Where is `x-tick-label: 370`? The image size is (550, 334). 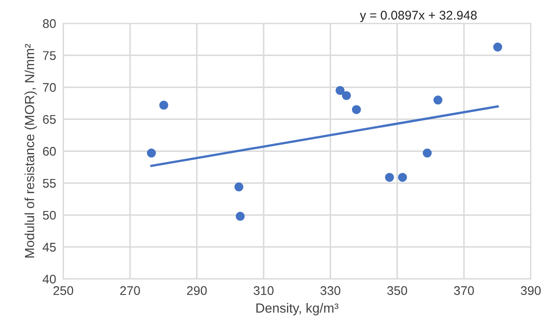
x-tick-label: 370 is located at coordinates (464, 291).